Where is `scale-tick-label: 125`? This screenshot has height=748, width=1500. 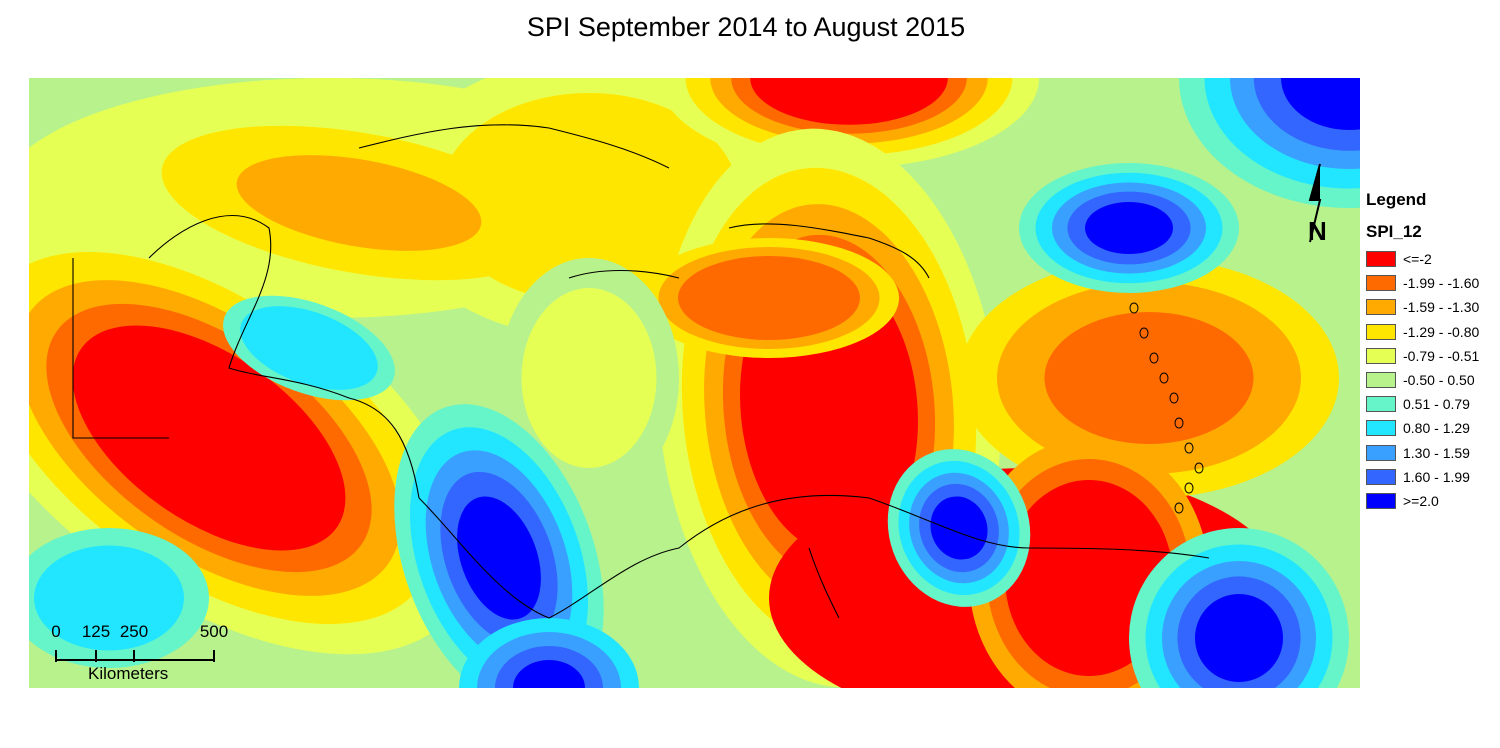
scale-tick-label: 125 is located at coordinates (96, 631).